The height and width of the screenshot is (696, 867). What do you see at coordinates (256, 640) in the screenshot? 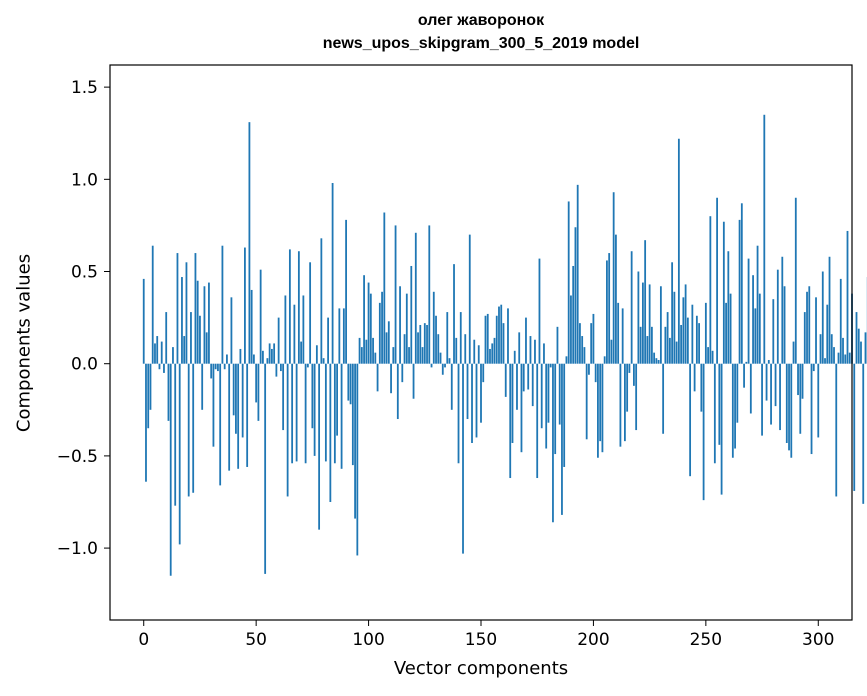
I see `x-tick-label: 50` at bounding box center [256, 640].